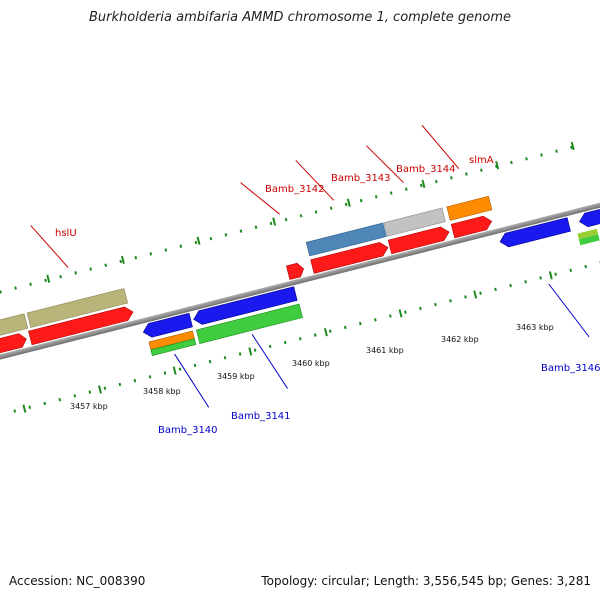  I want to click on hslU-leader, so click(49, 246).